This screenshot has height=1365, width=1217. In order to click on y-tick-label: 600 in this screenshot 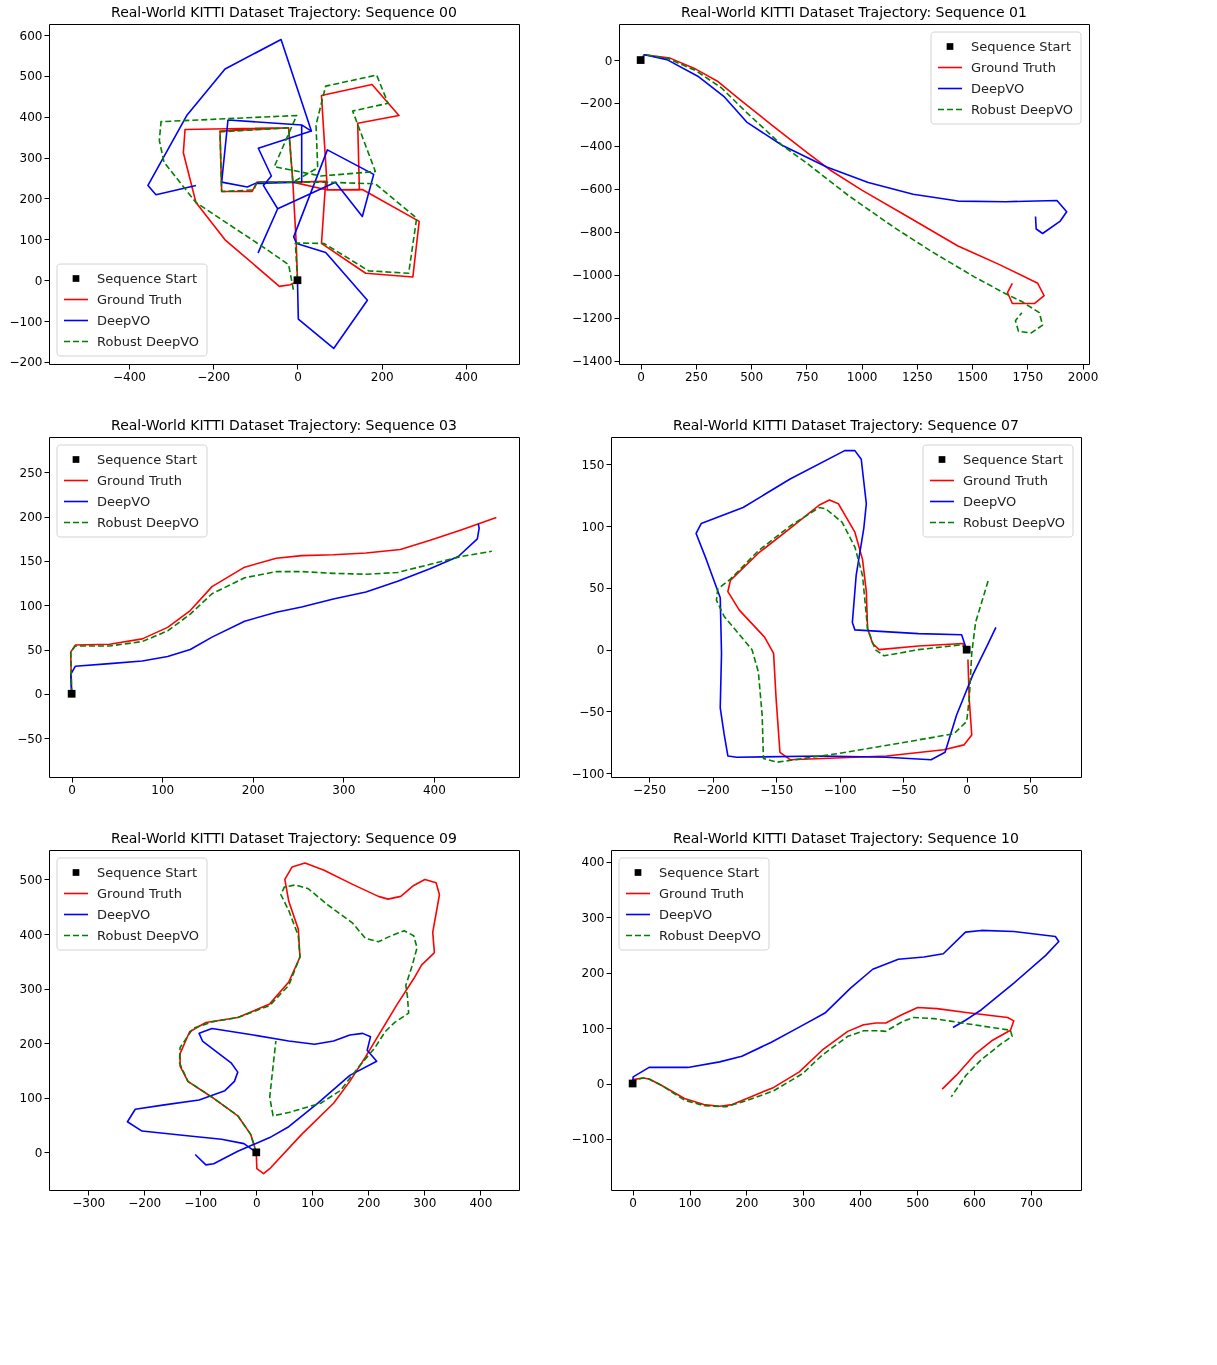, I will do `click(31, 35)`.